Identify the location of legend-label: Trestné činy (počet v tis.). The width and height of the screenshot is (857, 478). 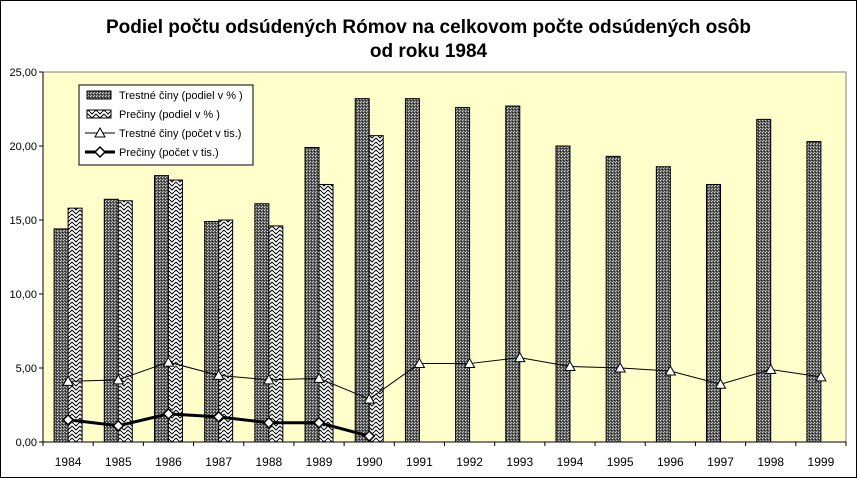
(180, 134).